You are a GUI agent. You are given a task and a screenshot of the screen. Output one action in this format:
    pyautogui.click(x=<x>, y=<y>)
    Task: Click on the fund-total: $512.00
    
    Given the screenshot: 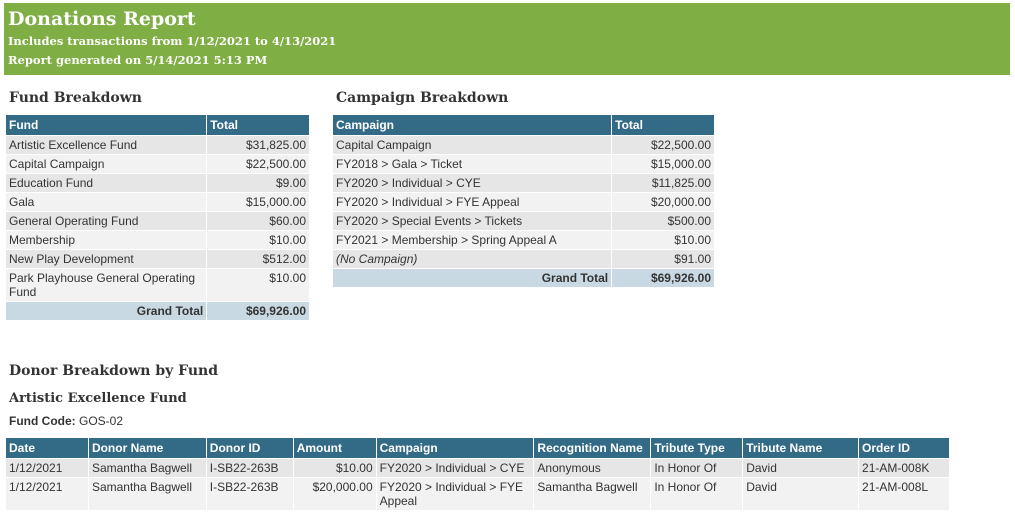 What is the action you would take?
    pyautogui.click(x=258, y=259)
    